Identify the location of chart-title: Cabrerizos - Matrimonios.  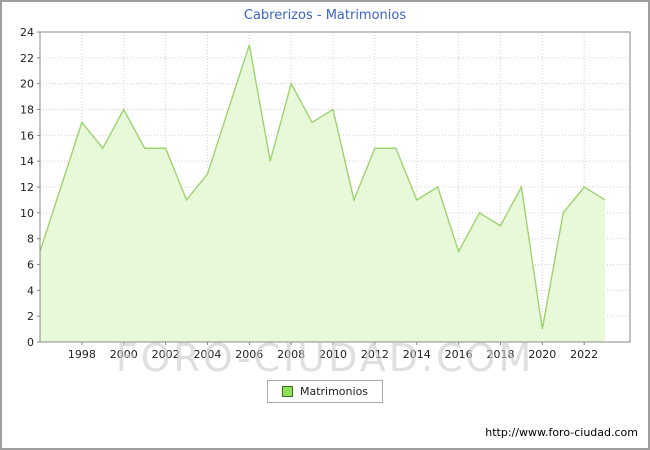
(325, 15).